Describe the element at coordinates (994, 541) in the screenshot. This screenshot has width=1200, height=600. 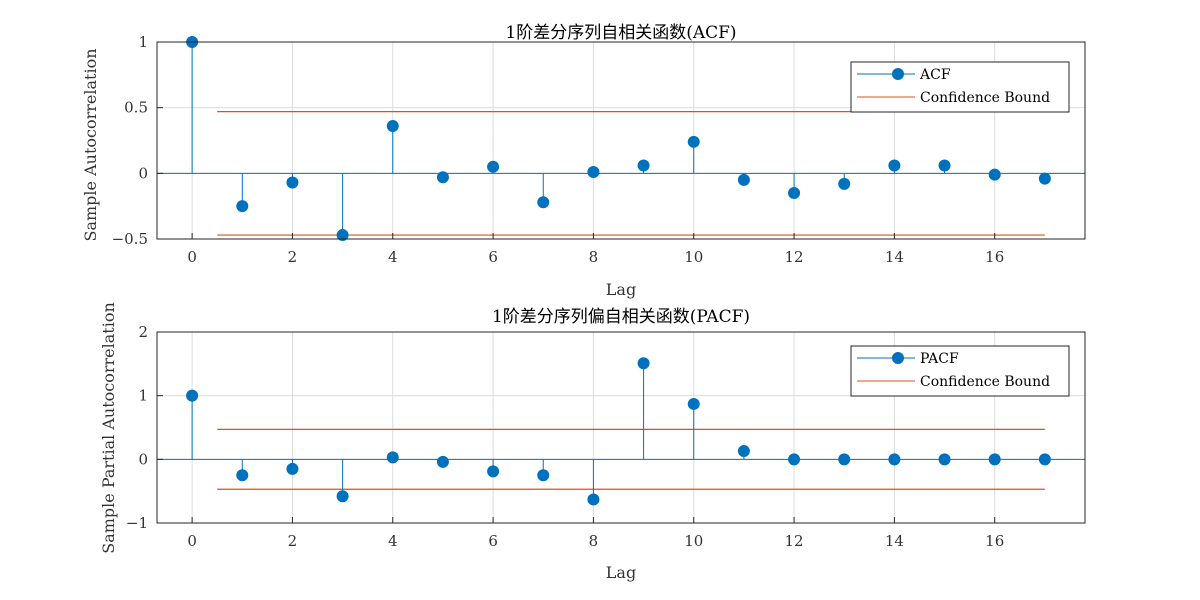
I see `pacf-xtick-label: 16` at that location.